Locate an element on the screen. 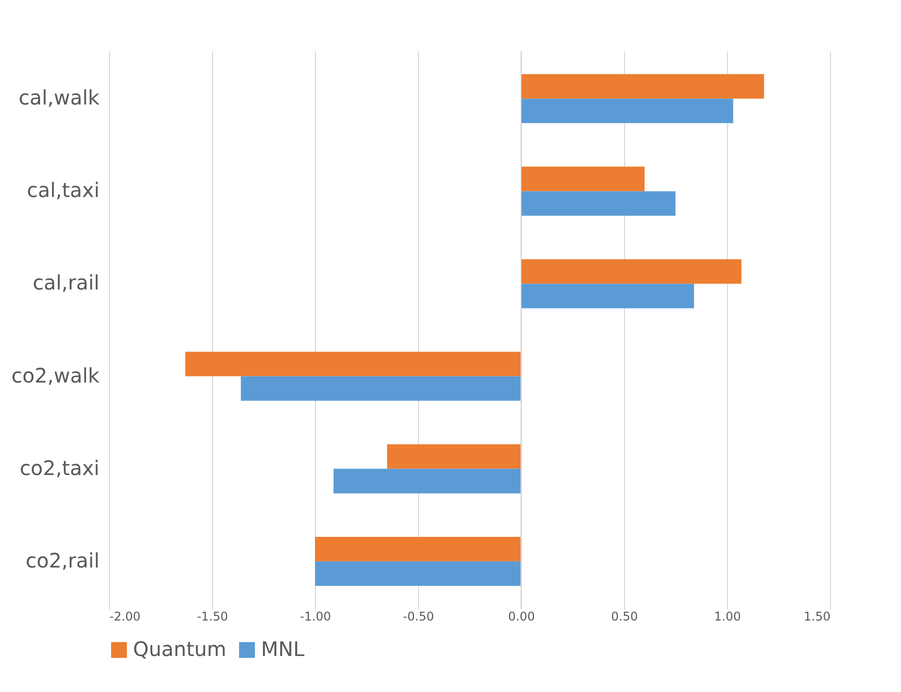 The image size is (901, 692). y-tick-label: co2,walk is located at coordinates (55, 375).